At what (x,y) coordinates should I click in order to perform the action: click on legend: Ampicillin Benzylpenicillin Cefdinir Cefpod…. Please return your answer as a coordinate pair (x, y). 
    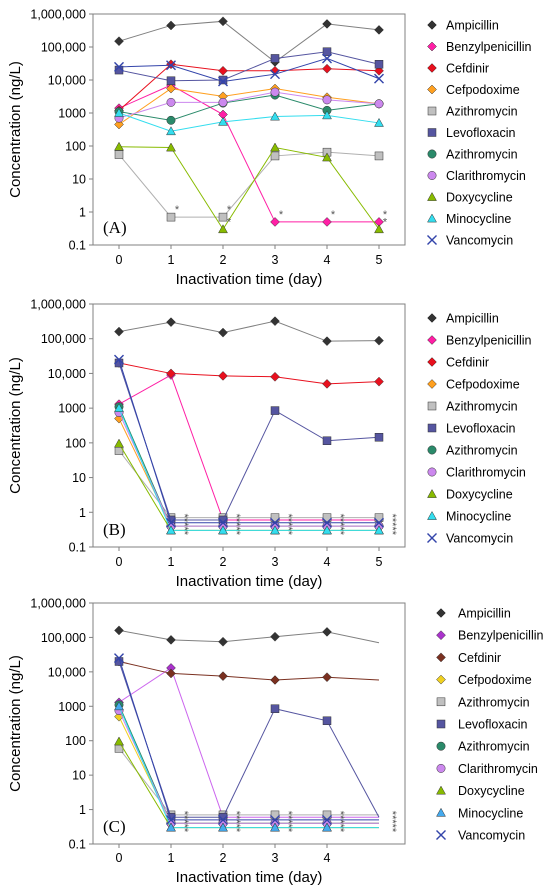
    Looking at the image, I should click on (479, 133).